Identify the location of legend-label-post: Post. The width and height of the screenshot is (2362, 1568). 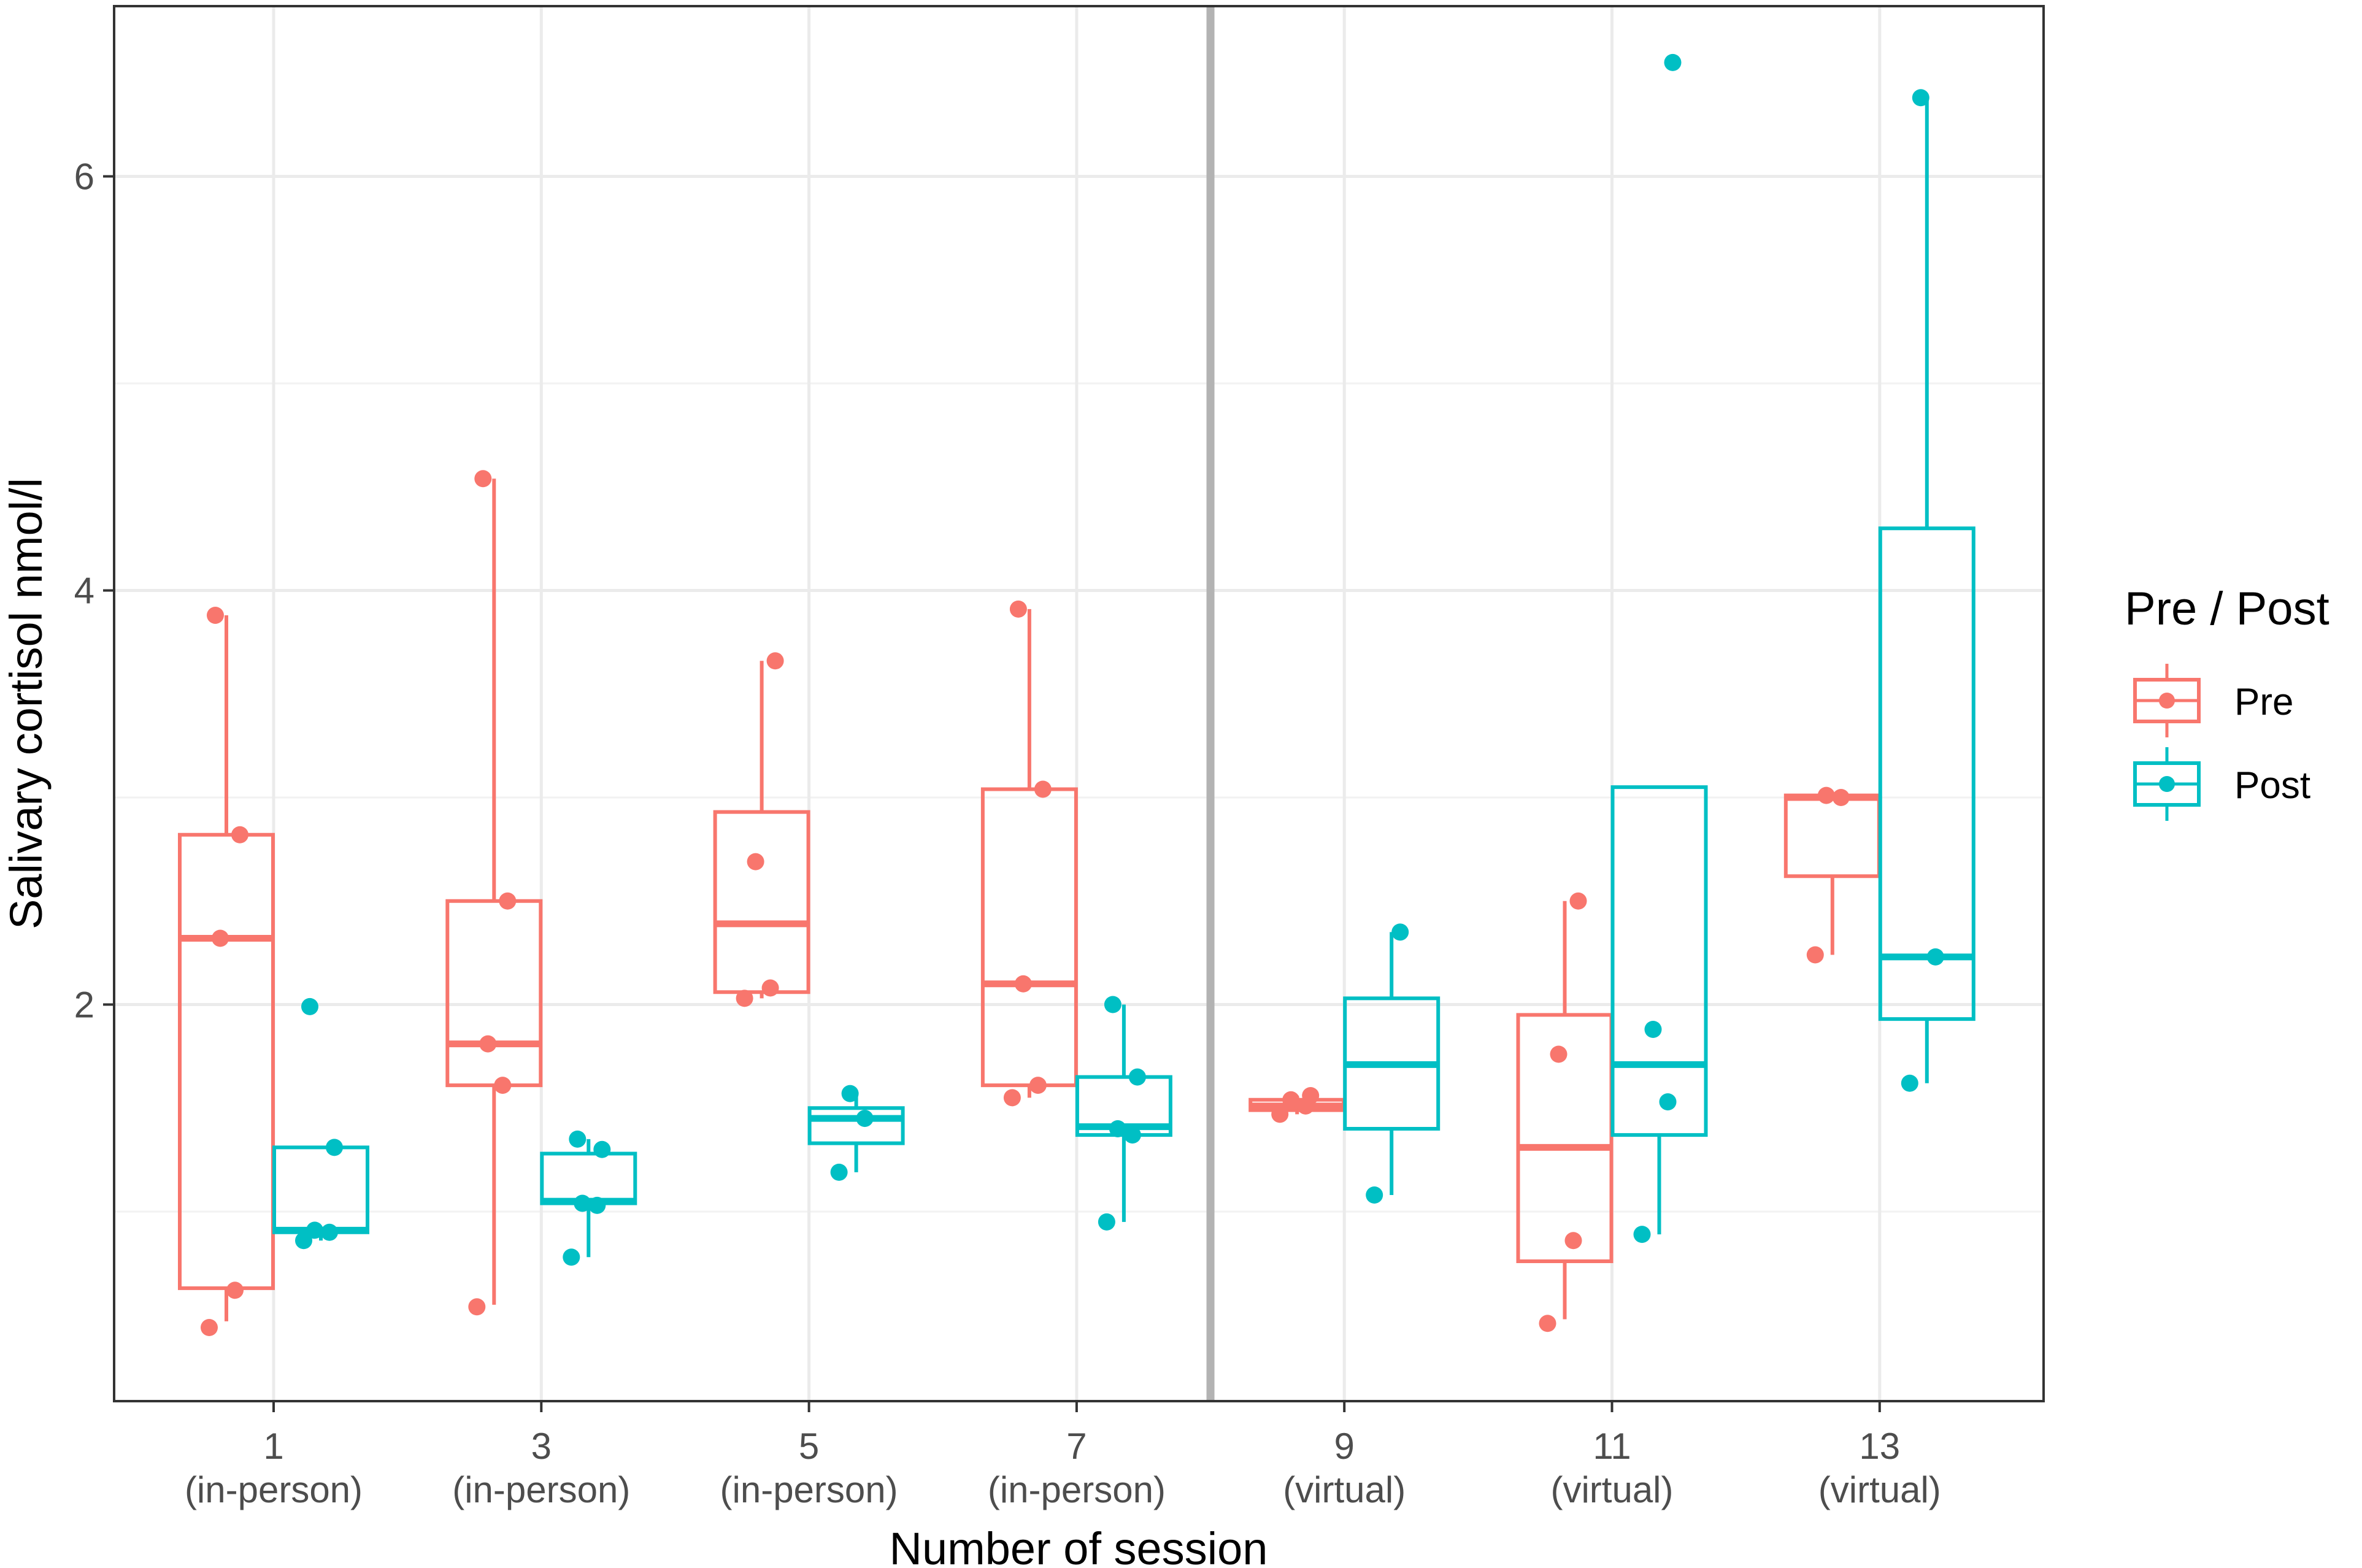
(2272, 785).